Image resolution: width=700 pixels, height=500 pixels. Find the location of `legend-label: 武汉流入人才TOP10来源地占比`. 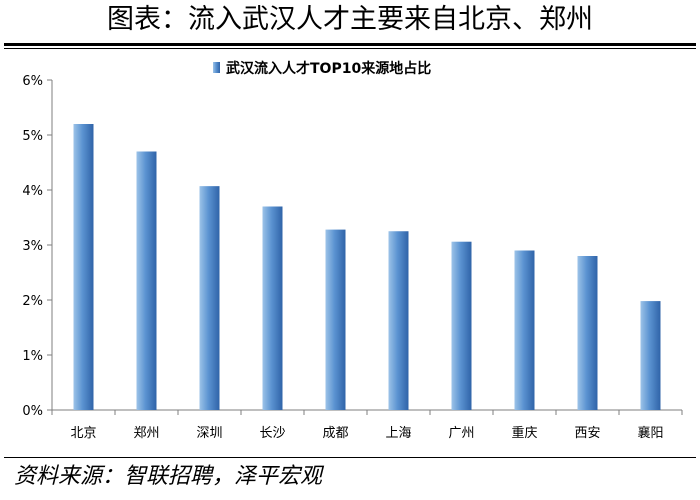

legend-label: 武汉流入人才TOP10来源地占比 is located at coordinates (328, 68).